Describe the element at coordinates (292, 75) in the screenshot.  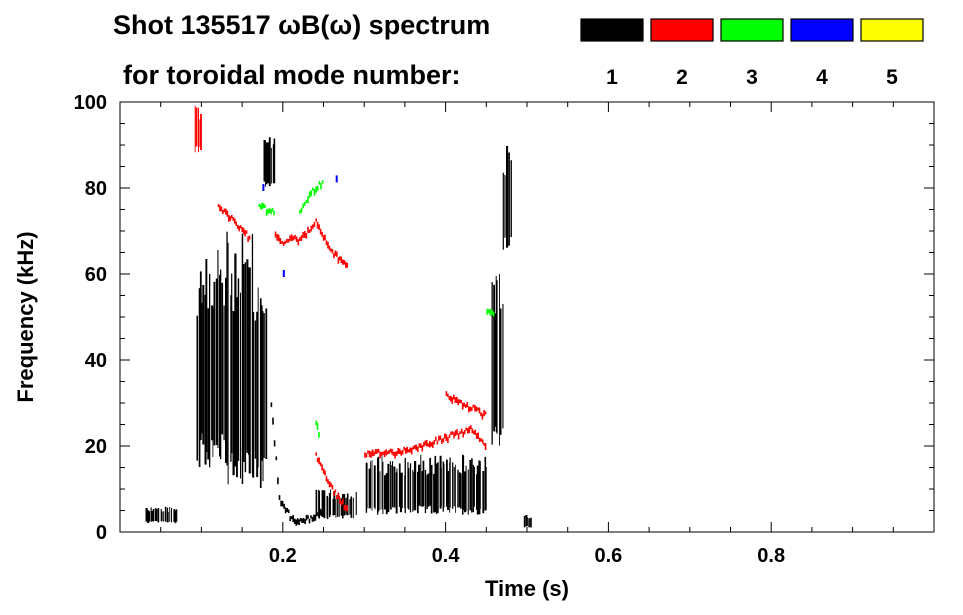
I see `legend-caption: for toroidal mode number:` at that location.